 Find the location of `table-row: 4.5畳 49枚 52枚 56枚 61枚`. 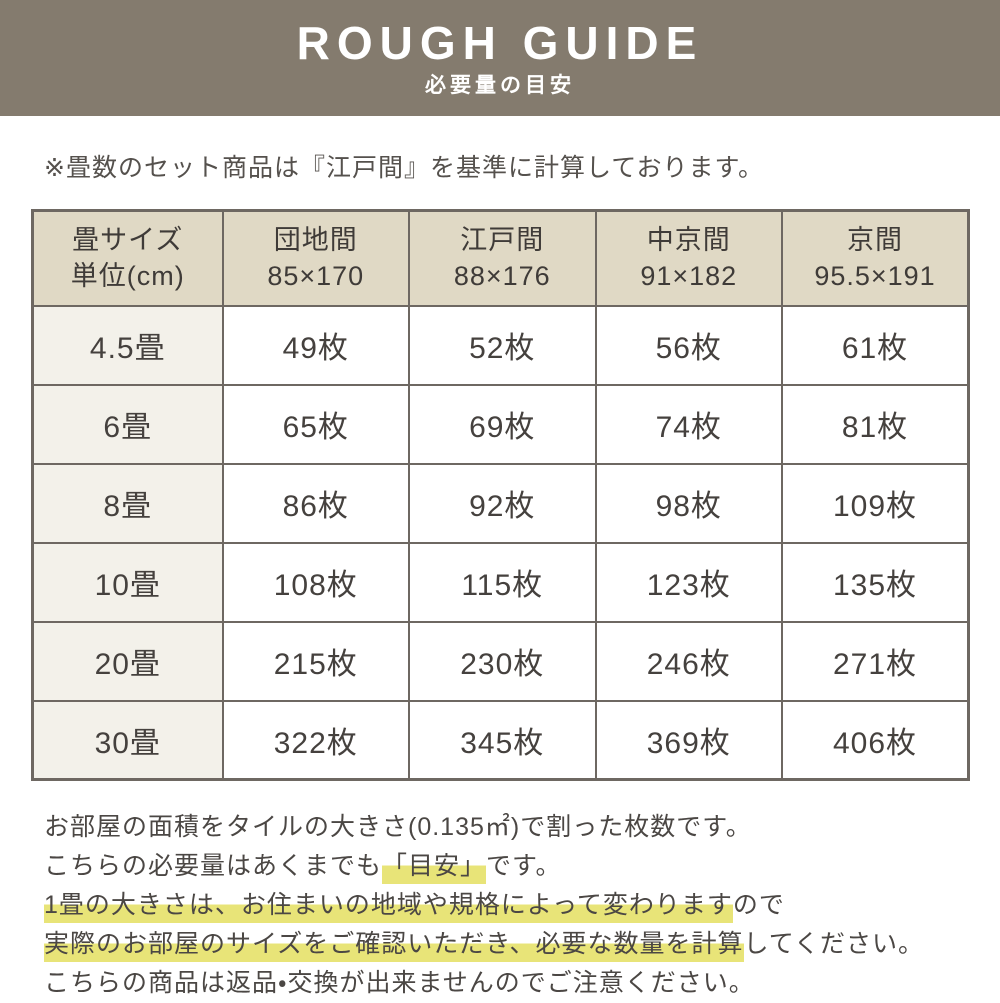

table-row: 4.5畳 49枚 52枚 56枚 61枚 is located at coordinates (500, 345).